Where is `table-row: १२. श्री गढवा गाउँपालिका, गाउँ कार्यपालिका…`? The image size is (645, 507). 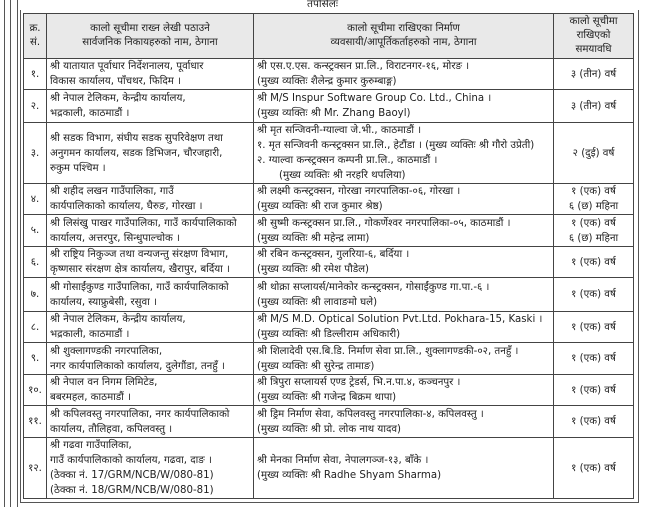
table-row: १२. श्री गढवा गाउँपालिका, गाउँ कार्यपालिका… is located at coordinates (328, 468).